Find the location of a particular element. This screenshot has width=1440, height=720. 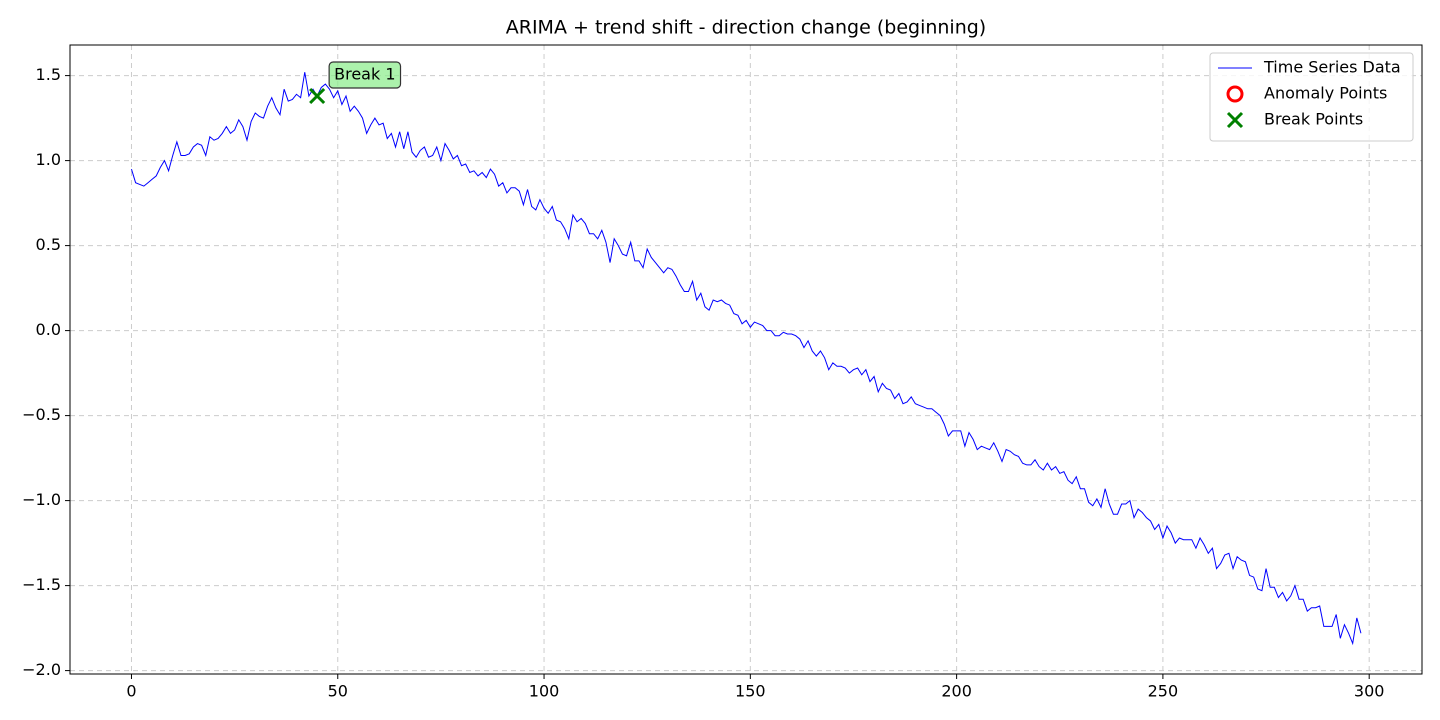

x-tick-label: 150 is located at coordinates (750, 691).